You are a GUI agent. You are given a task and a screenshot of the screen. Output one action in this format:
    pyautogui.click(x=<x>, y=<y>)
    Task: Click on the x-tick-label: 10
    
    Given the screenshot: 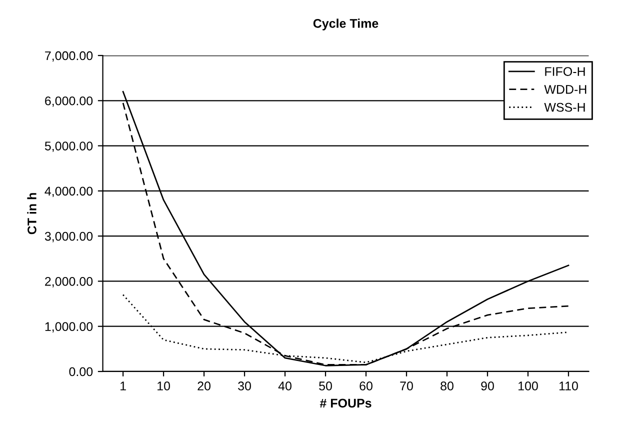 What is the action you would take?
    pyautogui.click(x=164, y=386)
    